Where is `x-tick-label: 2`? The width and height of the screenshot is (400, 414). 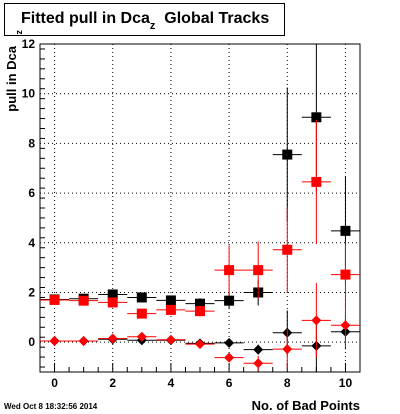
x-tick-label: 2 is located at coordinates (112, 383).